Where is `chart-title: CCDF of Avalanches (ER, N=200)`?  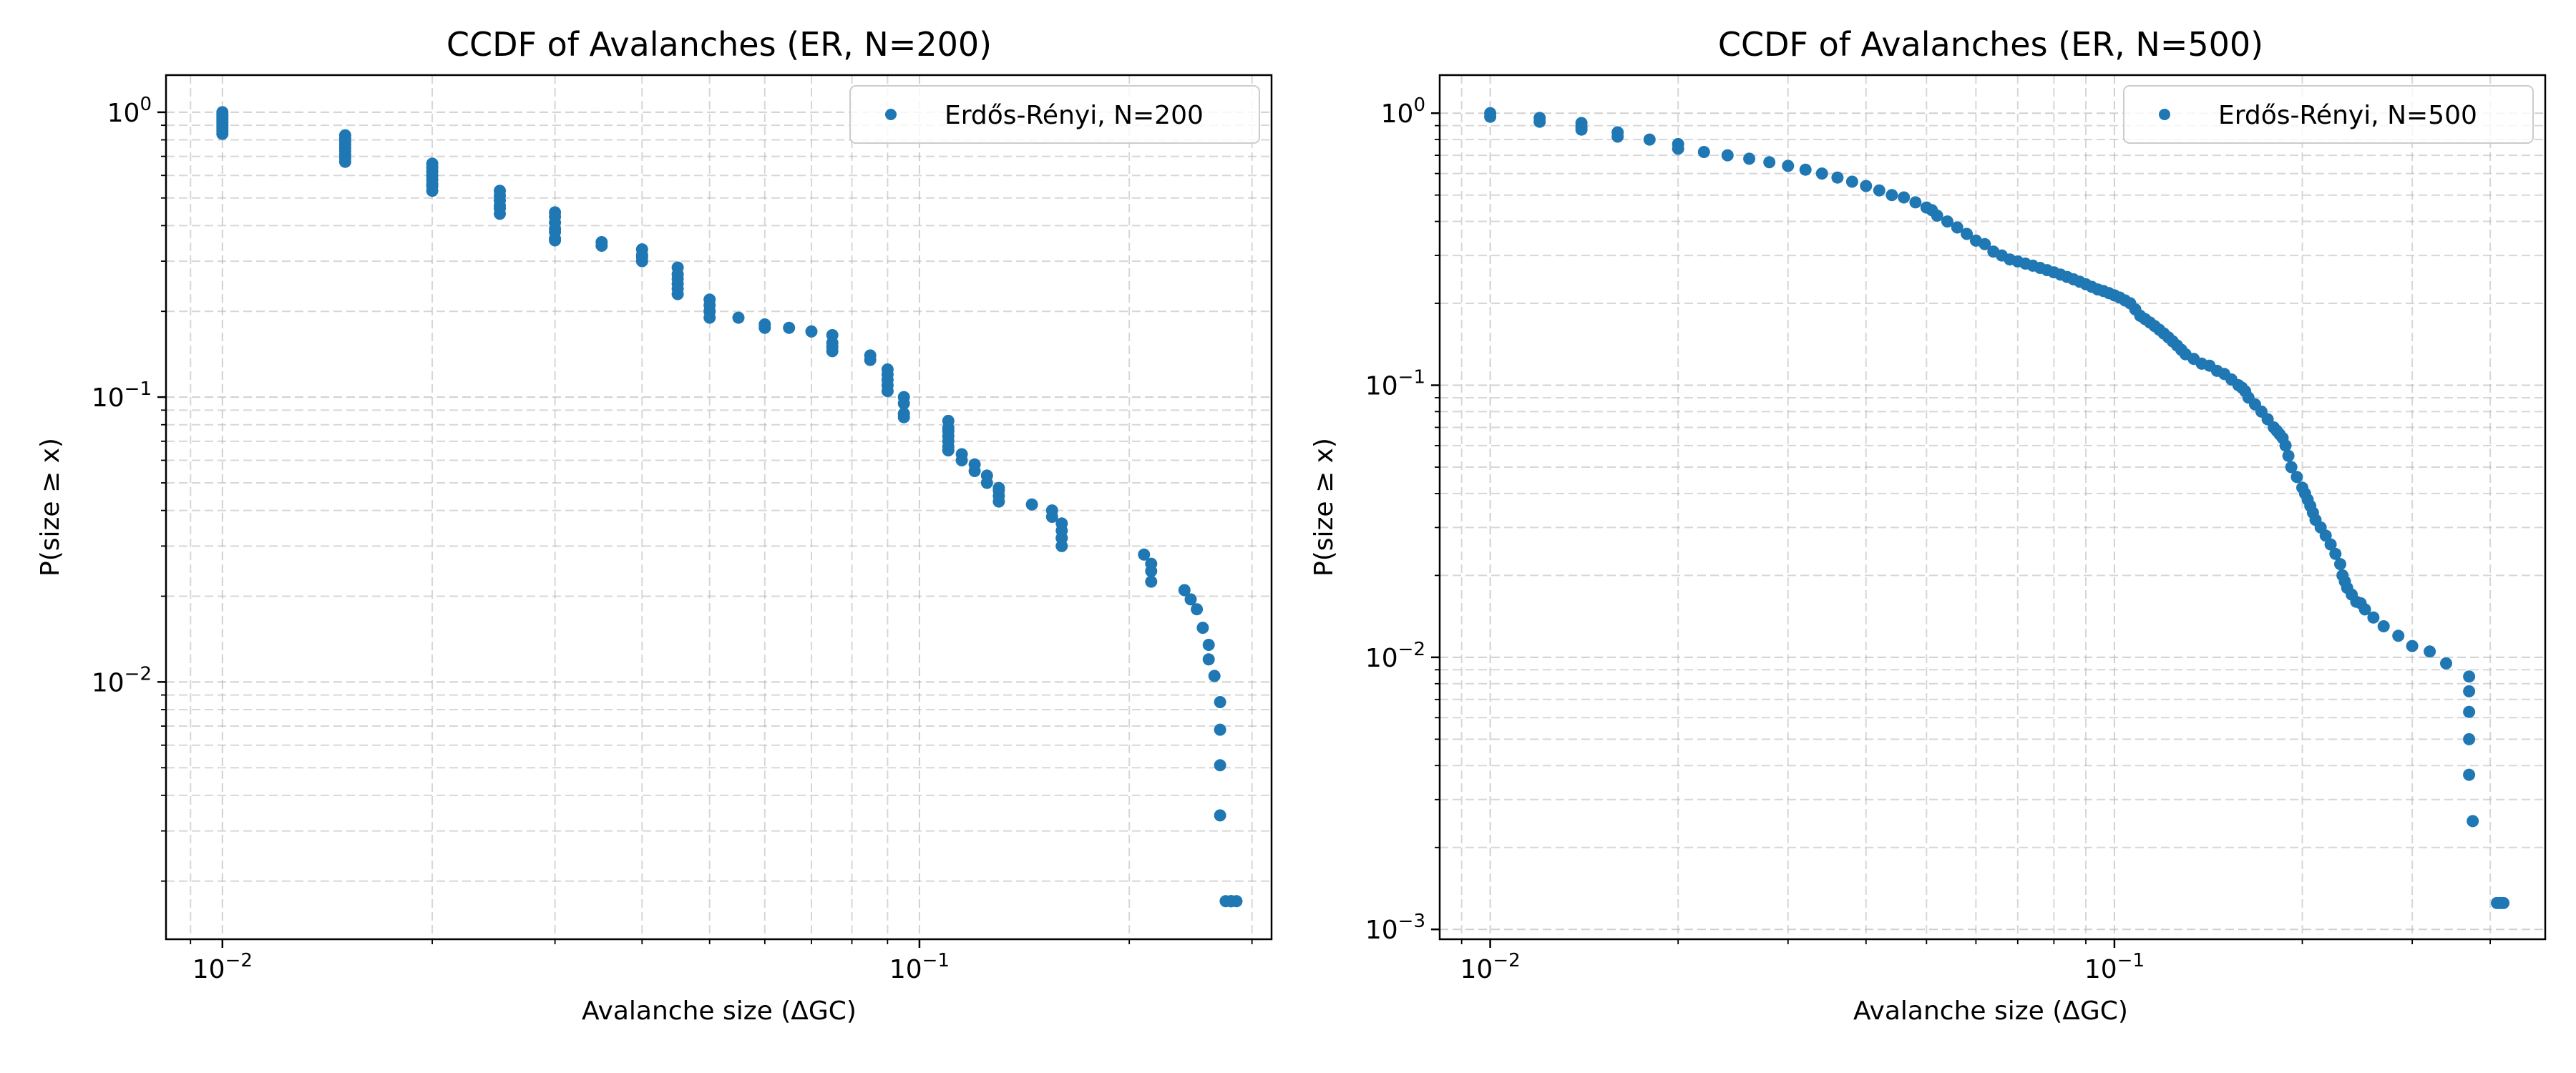 chart-title: CCDF of Avalanches (ER, N=200) is located at coordinates (719, 44).